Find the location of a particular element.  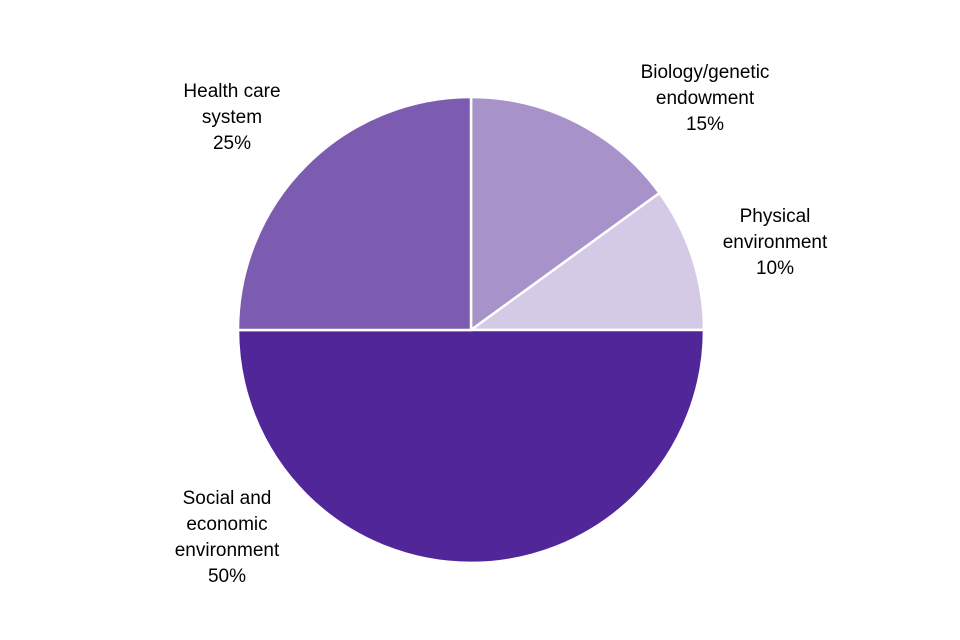

slice-label: Biology/genetic is located at coordinates (705, 72).